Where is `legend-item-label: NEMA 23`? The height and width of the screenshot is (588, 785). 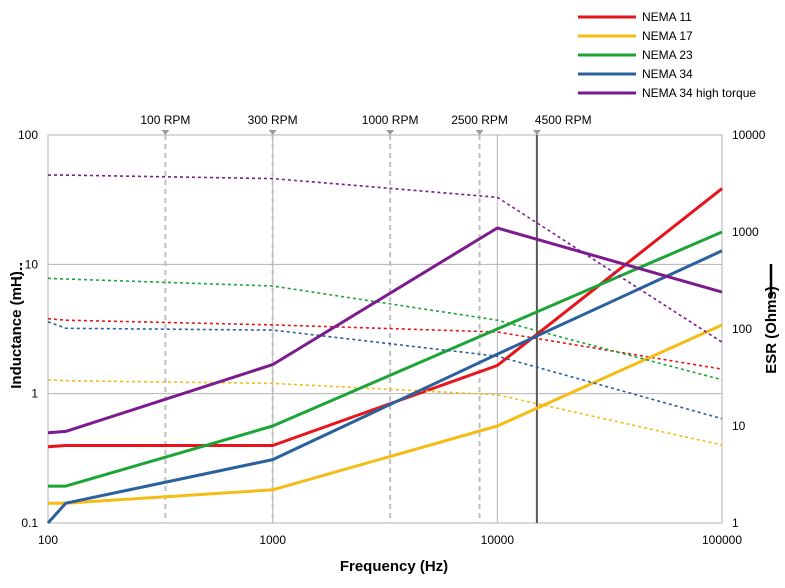 legend-item-label: NEMA 23 is located at coordinates (667, 55).